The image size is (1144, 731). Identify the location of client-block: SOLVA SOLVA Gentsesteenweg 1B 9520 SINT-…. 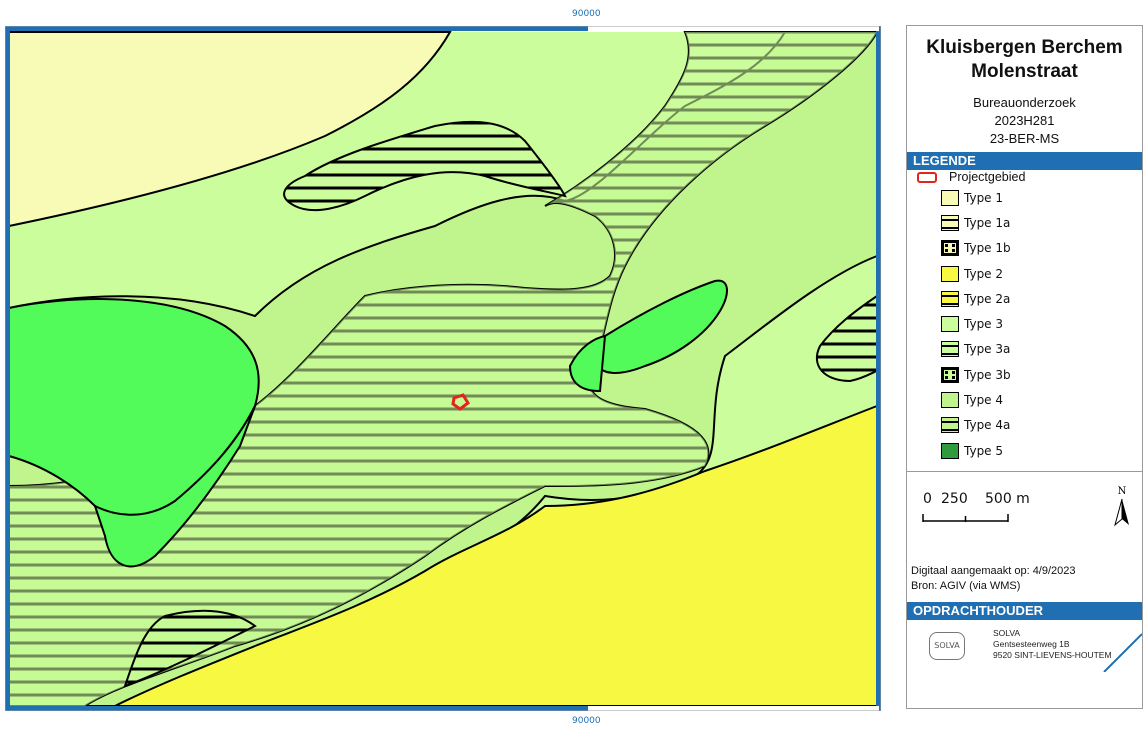
(1024, 646).